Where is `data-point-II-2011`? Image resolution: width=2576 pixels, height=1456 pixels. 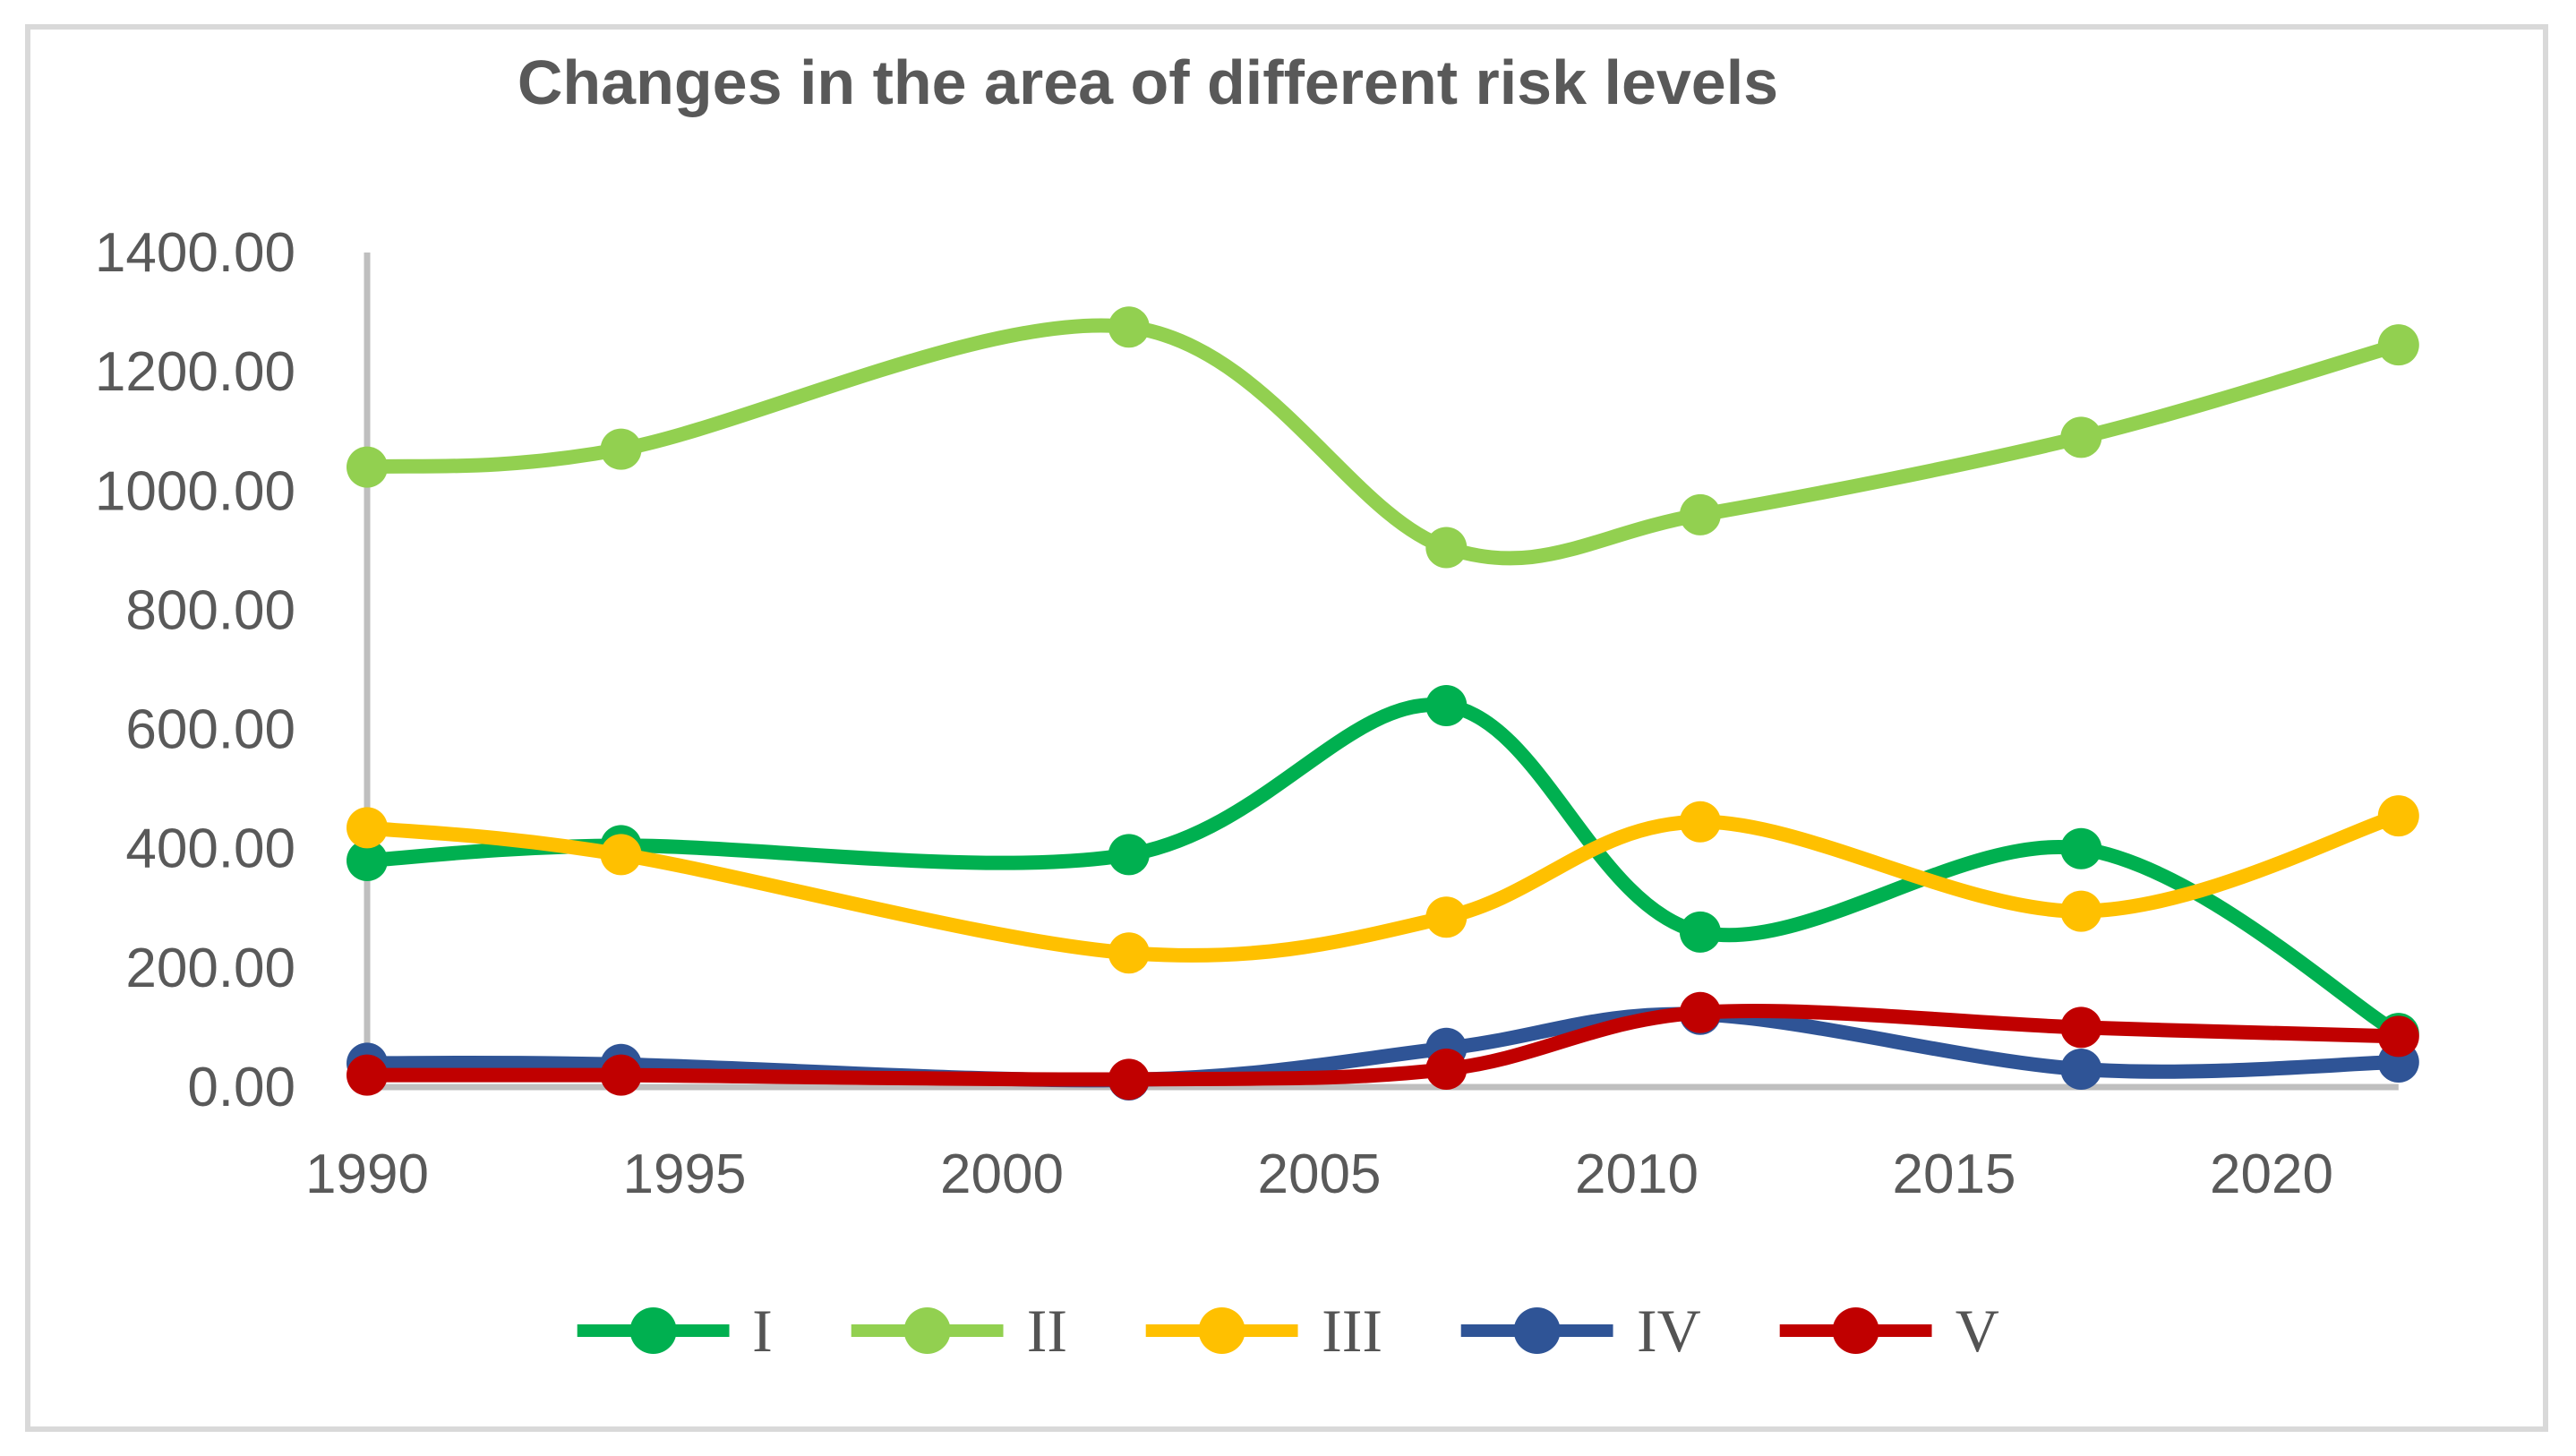 data-point-II-2011 is located at coordinates (1700, 514).